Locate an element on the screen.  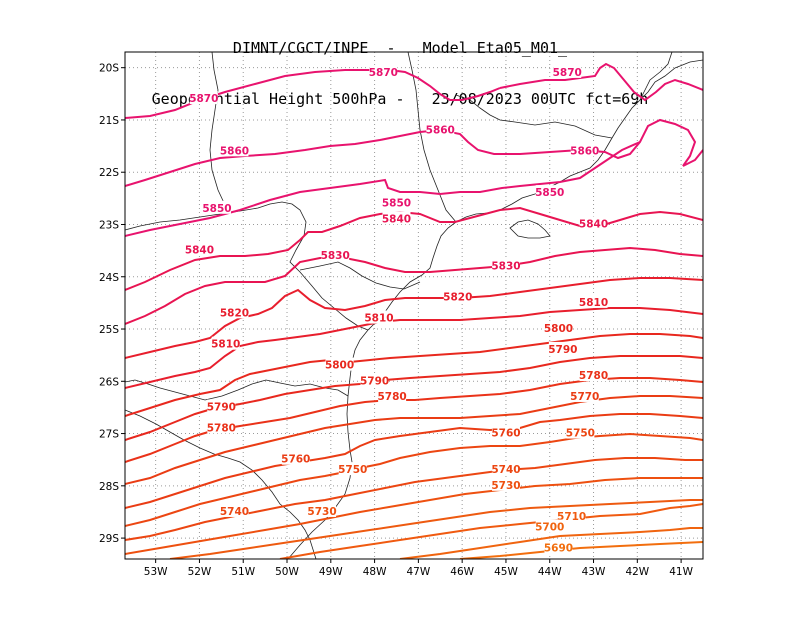
lon-tick-label: 52W is located at coordinates (200, 572).